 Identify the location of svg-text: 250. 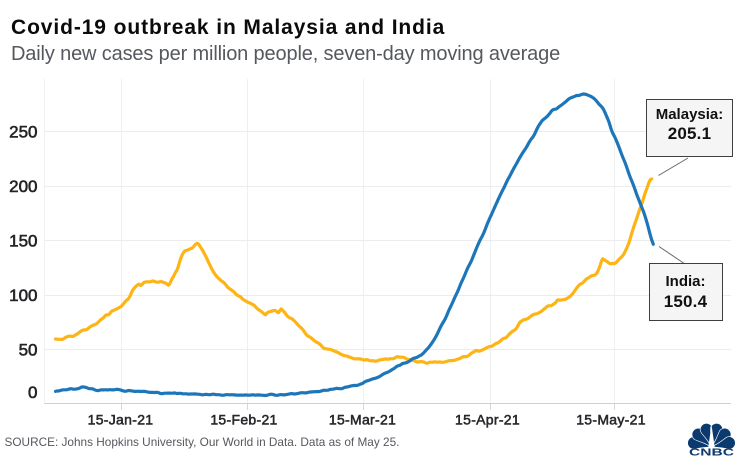
(23, 132).